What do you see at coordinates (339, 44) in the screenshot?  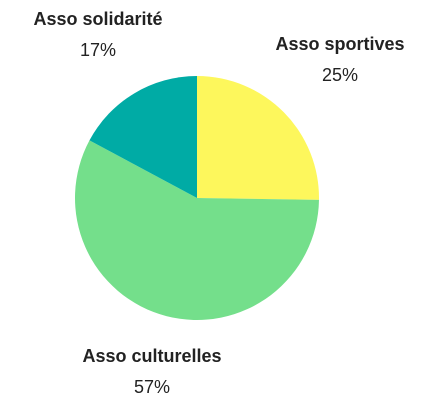 I see `slice-name: Asso sportives` at bounding box center [339, 44].